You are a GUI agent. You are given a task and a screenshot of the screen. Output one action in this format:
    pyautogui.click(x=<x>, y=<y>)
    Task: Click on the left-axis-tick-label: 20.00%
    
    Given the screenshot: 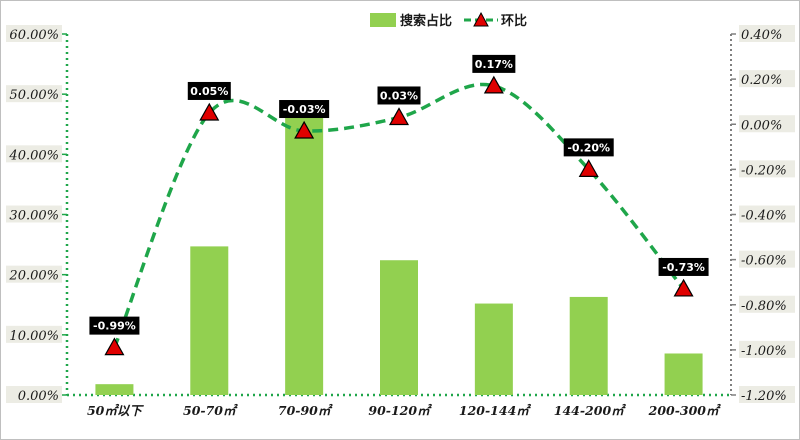 What is the action you would take?
    pyautogui.click(x=33, y=276)
    